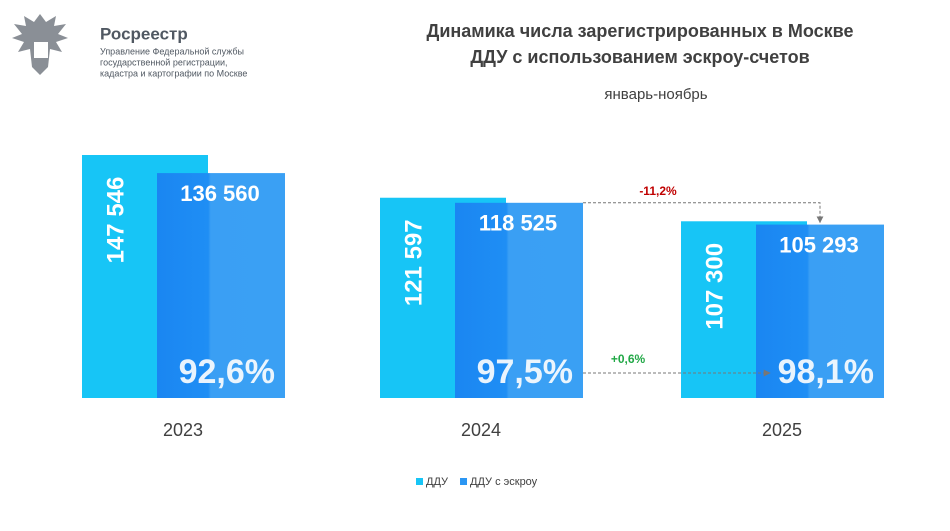 The width and height of the screenshot is (950, 531). I want to click on change-label: -11,2%, so click(658, 191).